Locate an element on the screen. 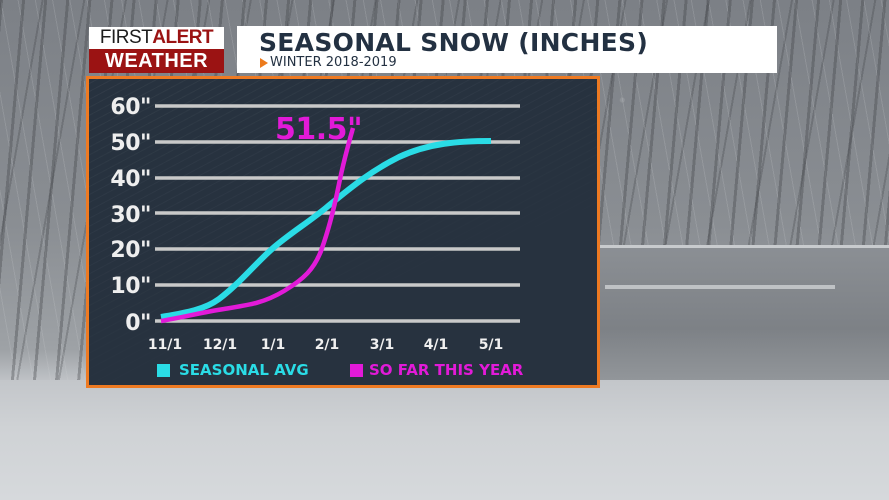 The height and width of the screenshot is (500, 889). y-tick-label: 30" is located at coordinates (130, 215).